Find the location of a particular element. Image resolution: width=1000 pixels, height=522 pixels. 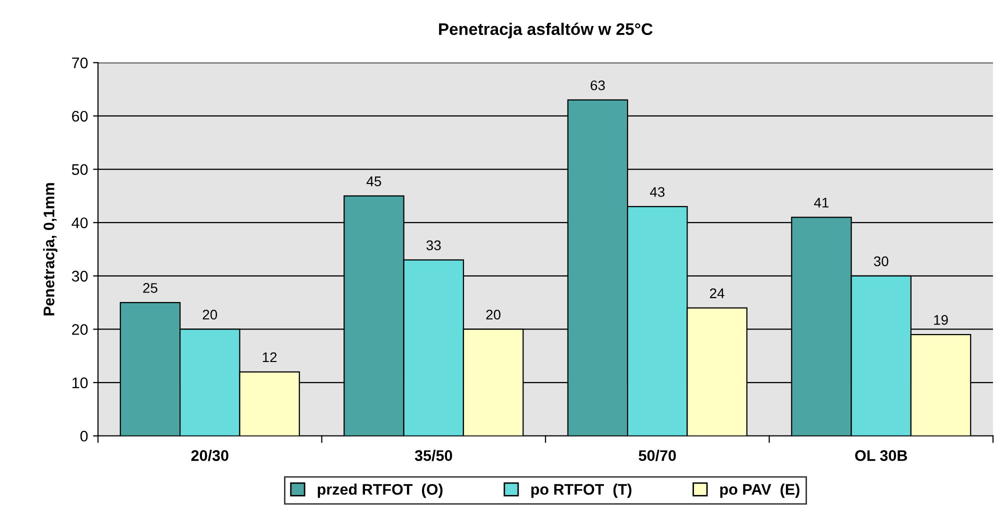

data-label: 19 is located at coordinates (941, 320).